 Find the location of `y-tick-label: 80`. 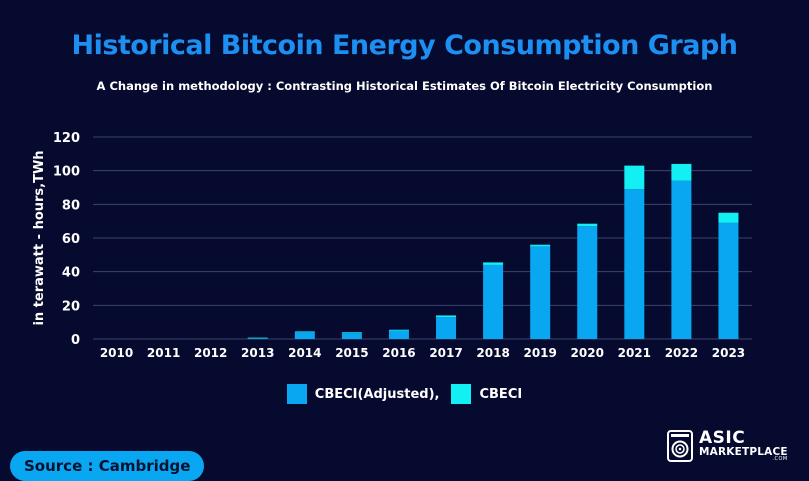

y-tick-label: 80 is located at coordinates (71, 205).